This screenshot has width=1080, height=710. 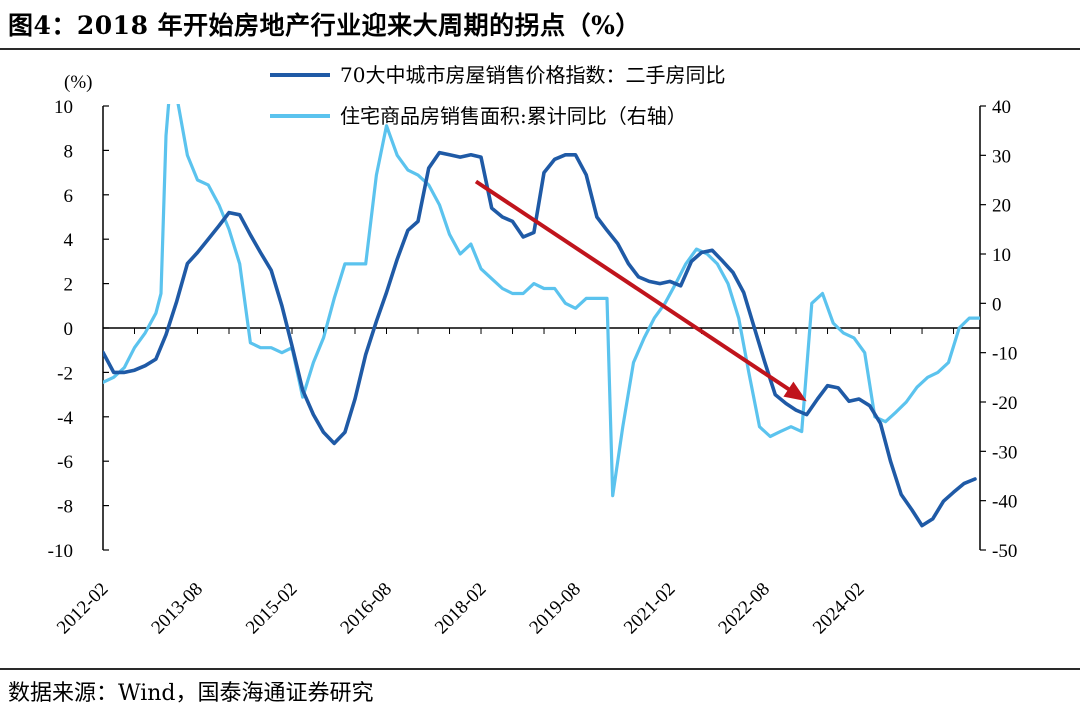 I want to click on legend-label: 70大中城市房屋销售价格指数：二手房同比, so click(x=532, y=75).